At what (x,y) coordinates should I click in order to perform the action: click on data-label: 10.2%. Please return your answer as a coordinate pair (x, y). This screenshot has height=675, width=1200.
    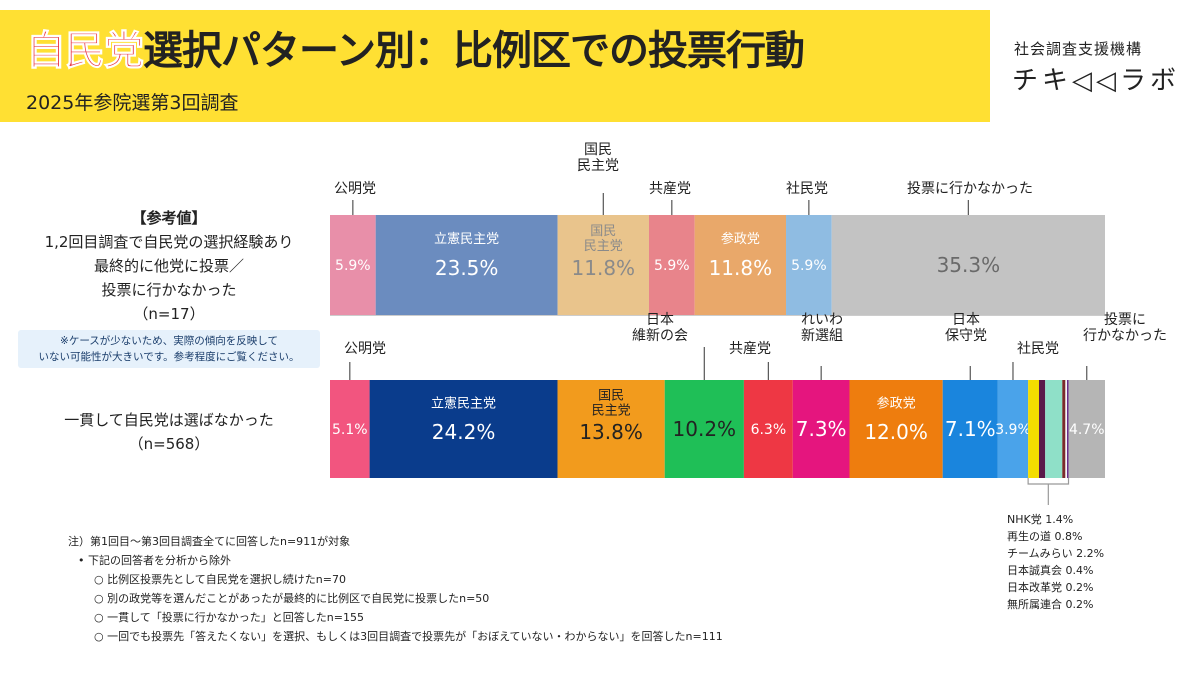
    Looking at the image, I should click on (705, 429).